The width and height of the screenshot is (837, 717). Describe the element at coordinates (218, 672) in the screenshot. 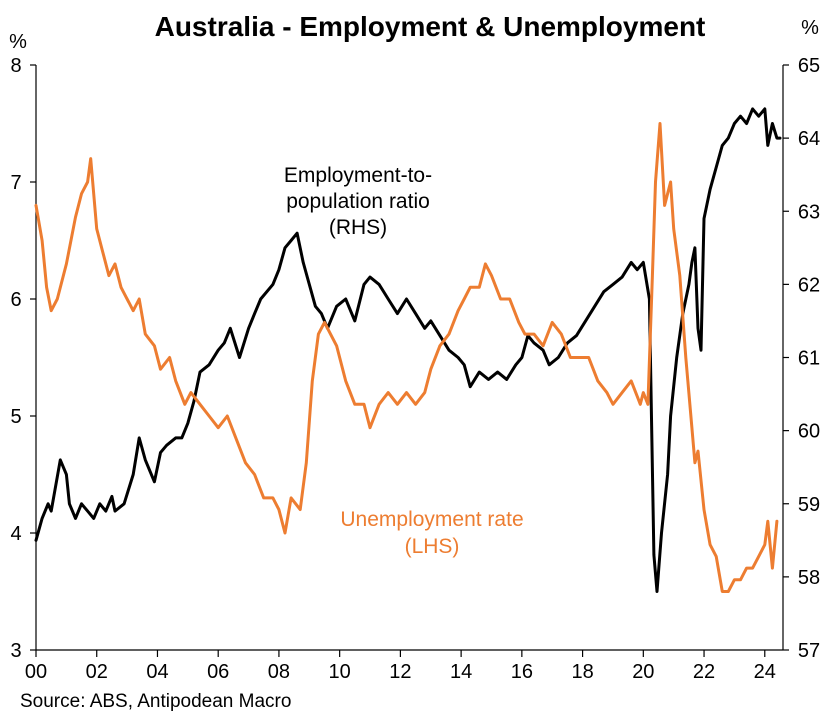

I see `x-tick-label: 06` at that location.